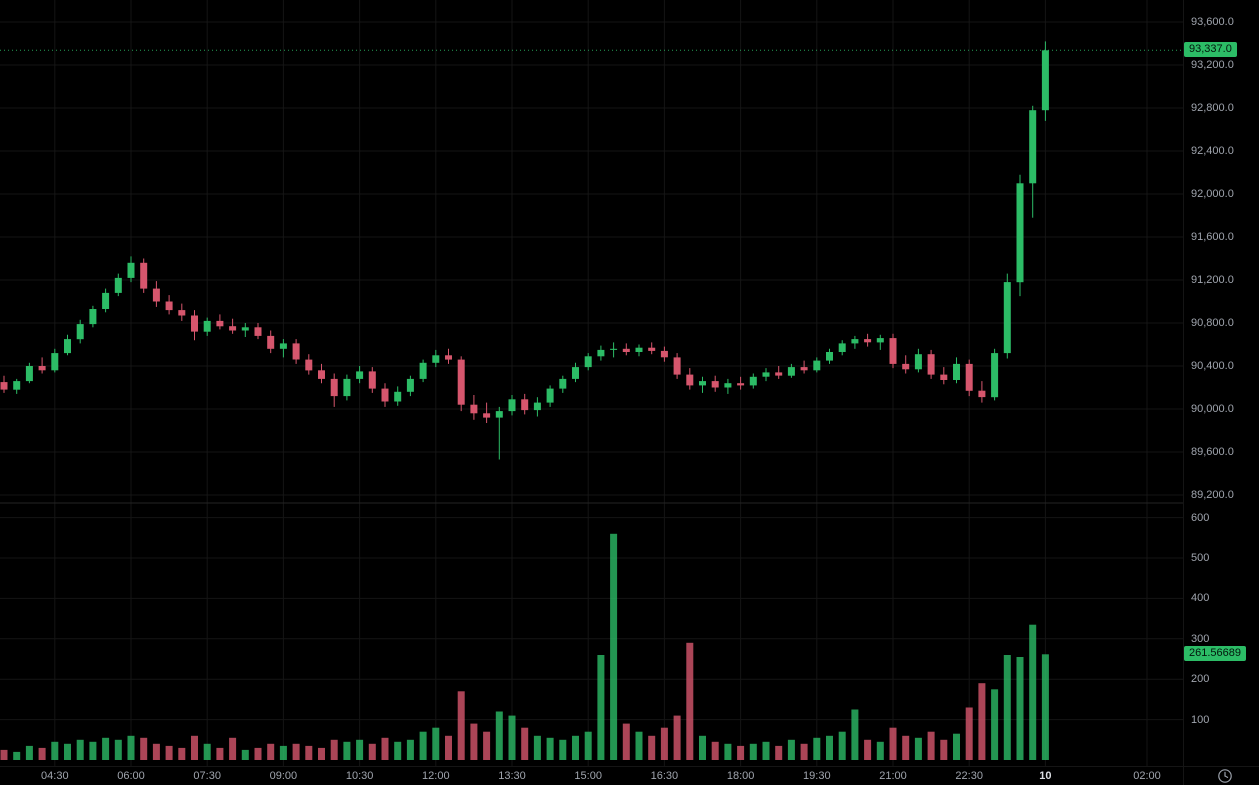 The height and width of the screenshot is (785, 1259). I want to click on volume-tick: 200, so click(1200, 679).